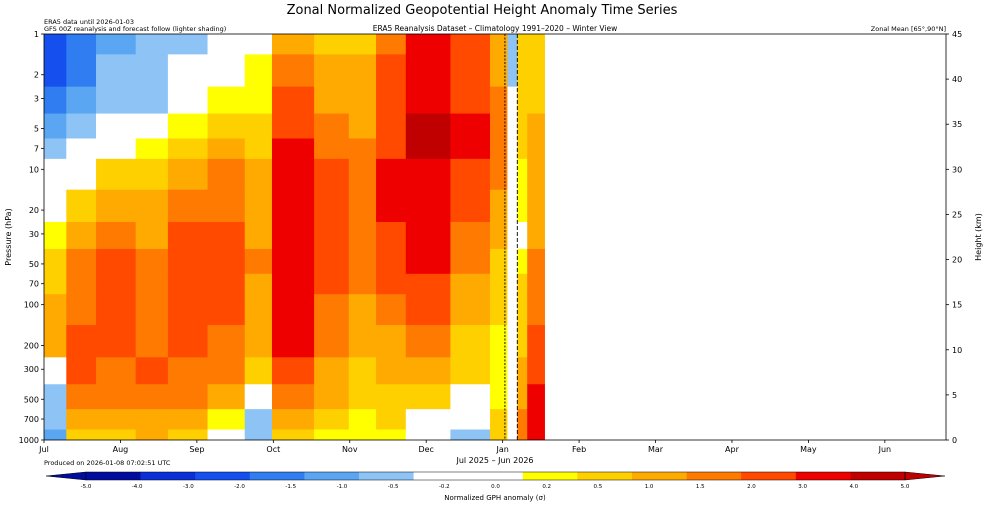  What do you see at coordinates (31, 305) in the screenshot?
I see `pressure-tick-label: 100` at bounding box center [31, 305].